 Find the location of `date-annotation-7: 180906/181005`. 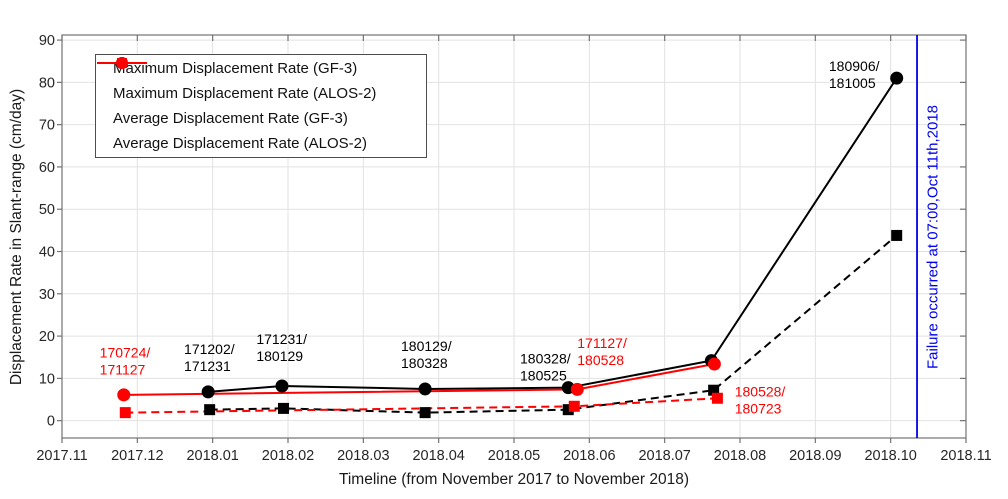

date-annotation-7: 180906/181005 is located at coordinates (854, 74).